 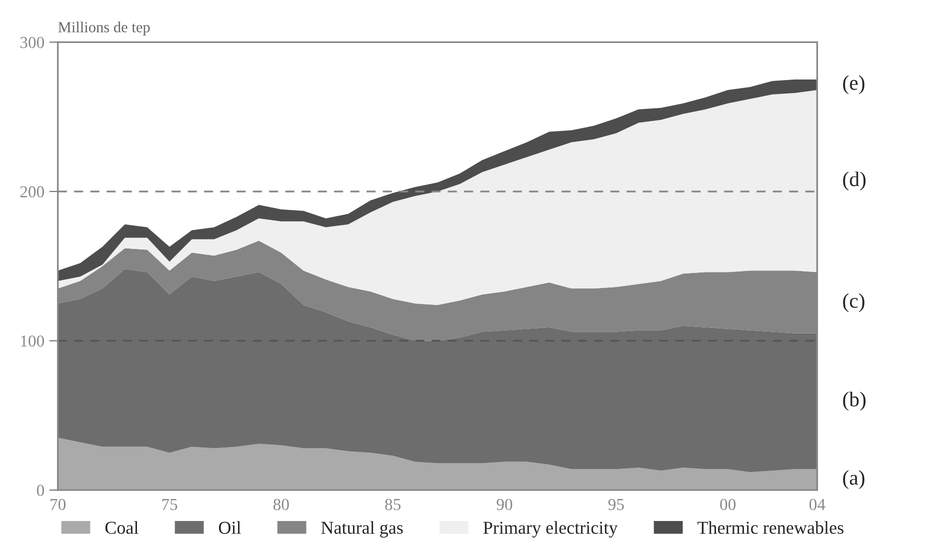 What do you see at coordinates (854, 181) in the screenshot?
I see `text: (d)` at bounding box center [854, 181].